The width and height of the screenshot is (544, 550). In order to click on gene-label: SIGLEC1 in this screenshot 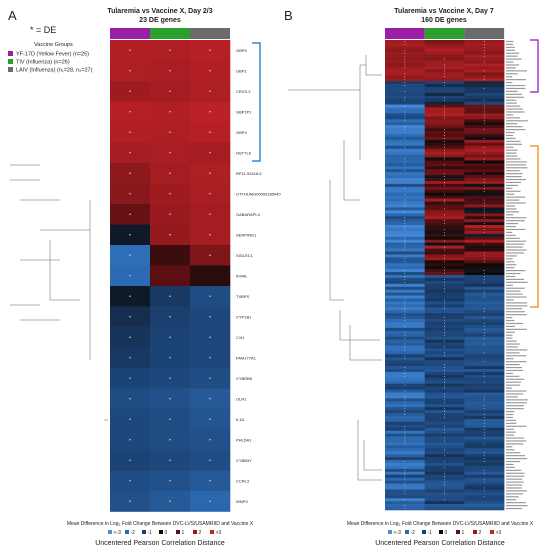, I will do `click(245, 255)`.